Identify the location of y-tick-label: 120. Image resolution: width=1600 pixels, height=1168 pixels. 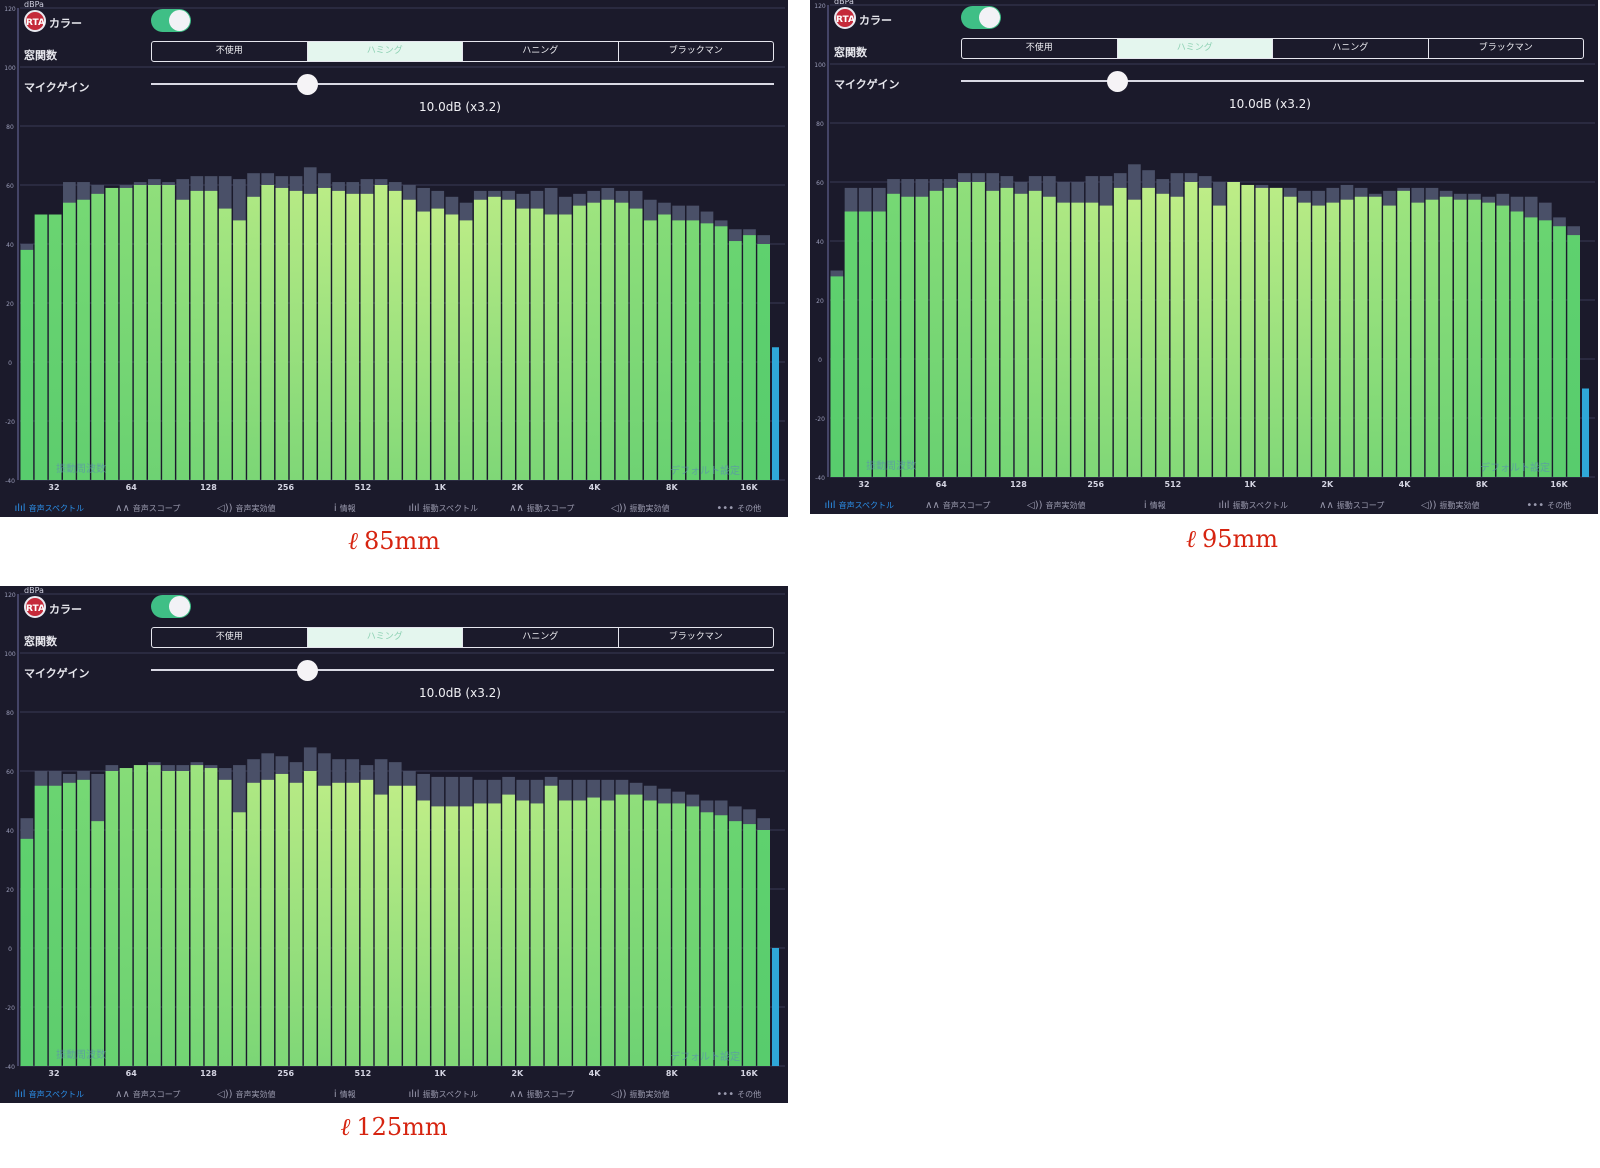
(10, 9).